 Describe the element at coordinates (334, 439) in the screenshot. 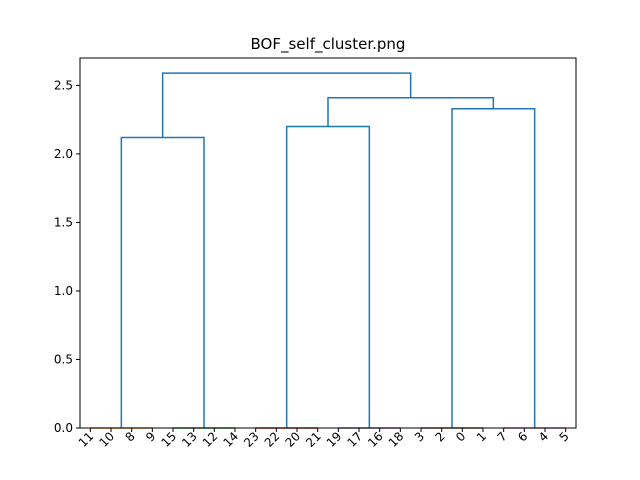

I see `leaf-label: 19` at that location.